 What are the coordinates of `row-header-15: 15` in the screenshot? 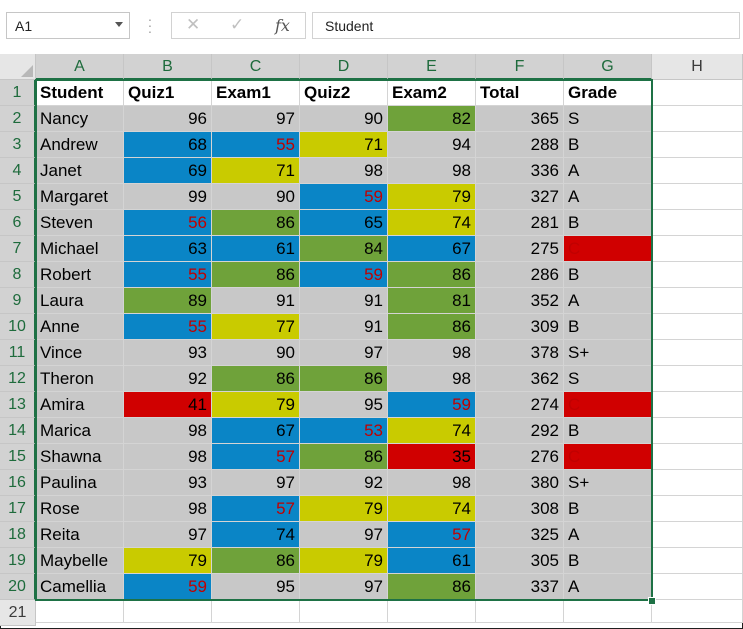 It's located at (18, 457).